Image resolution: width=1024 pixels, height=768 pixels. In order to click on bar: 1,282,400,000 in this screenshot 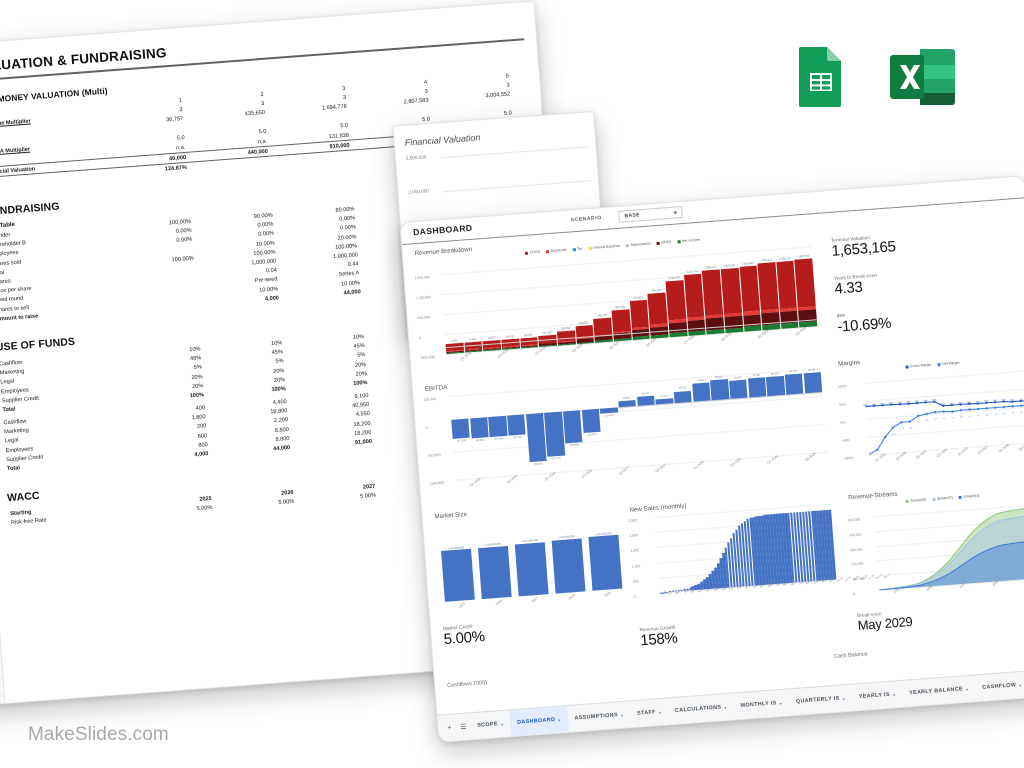, I will do `click(605, 557)`.